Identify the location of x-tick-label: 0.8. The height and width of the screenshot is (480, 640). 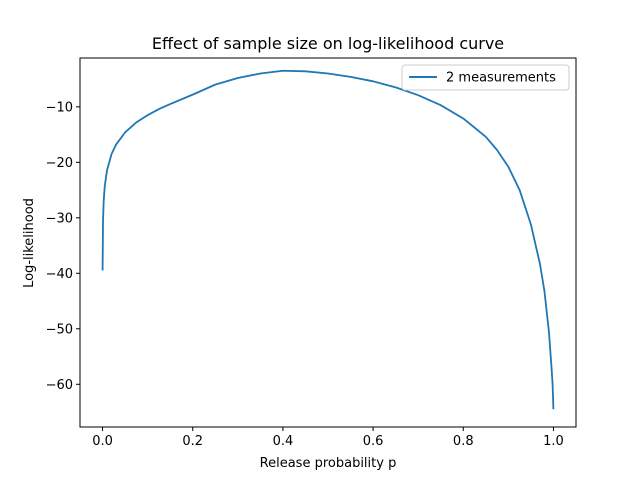
(463, 441).